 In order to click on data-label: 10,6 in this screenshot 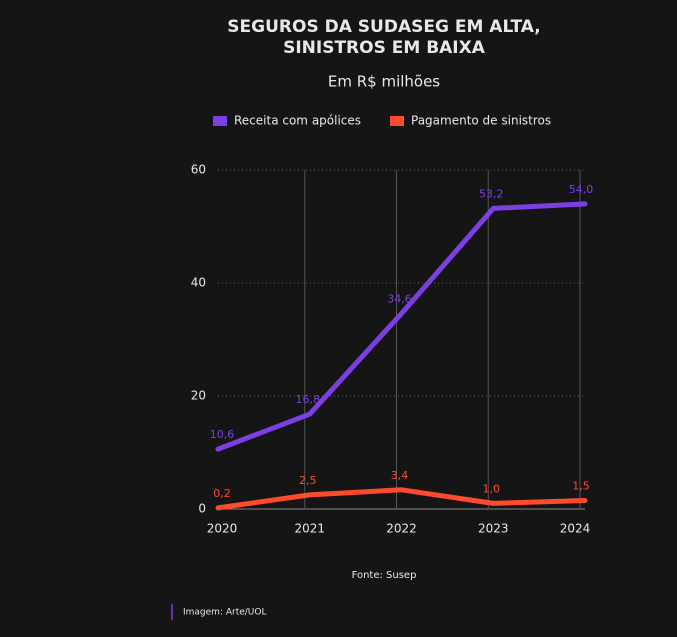, I will do `click(222, 434)`.